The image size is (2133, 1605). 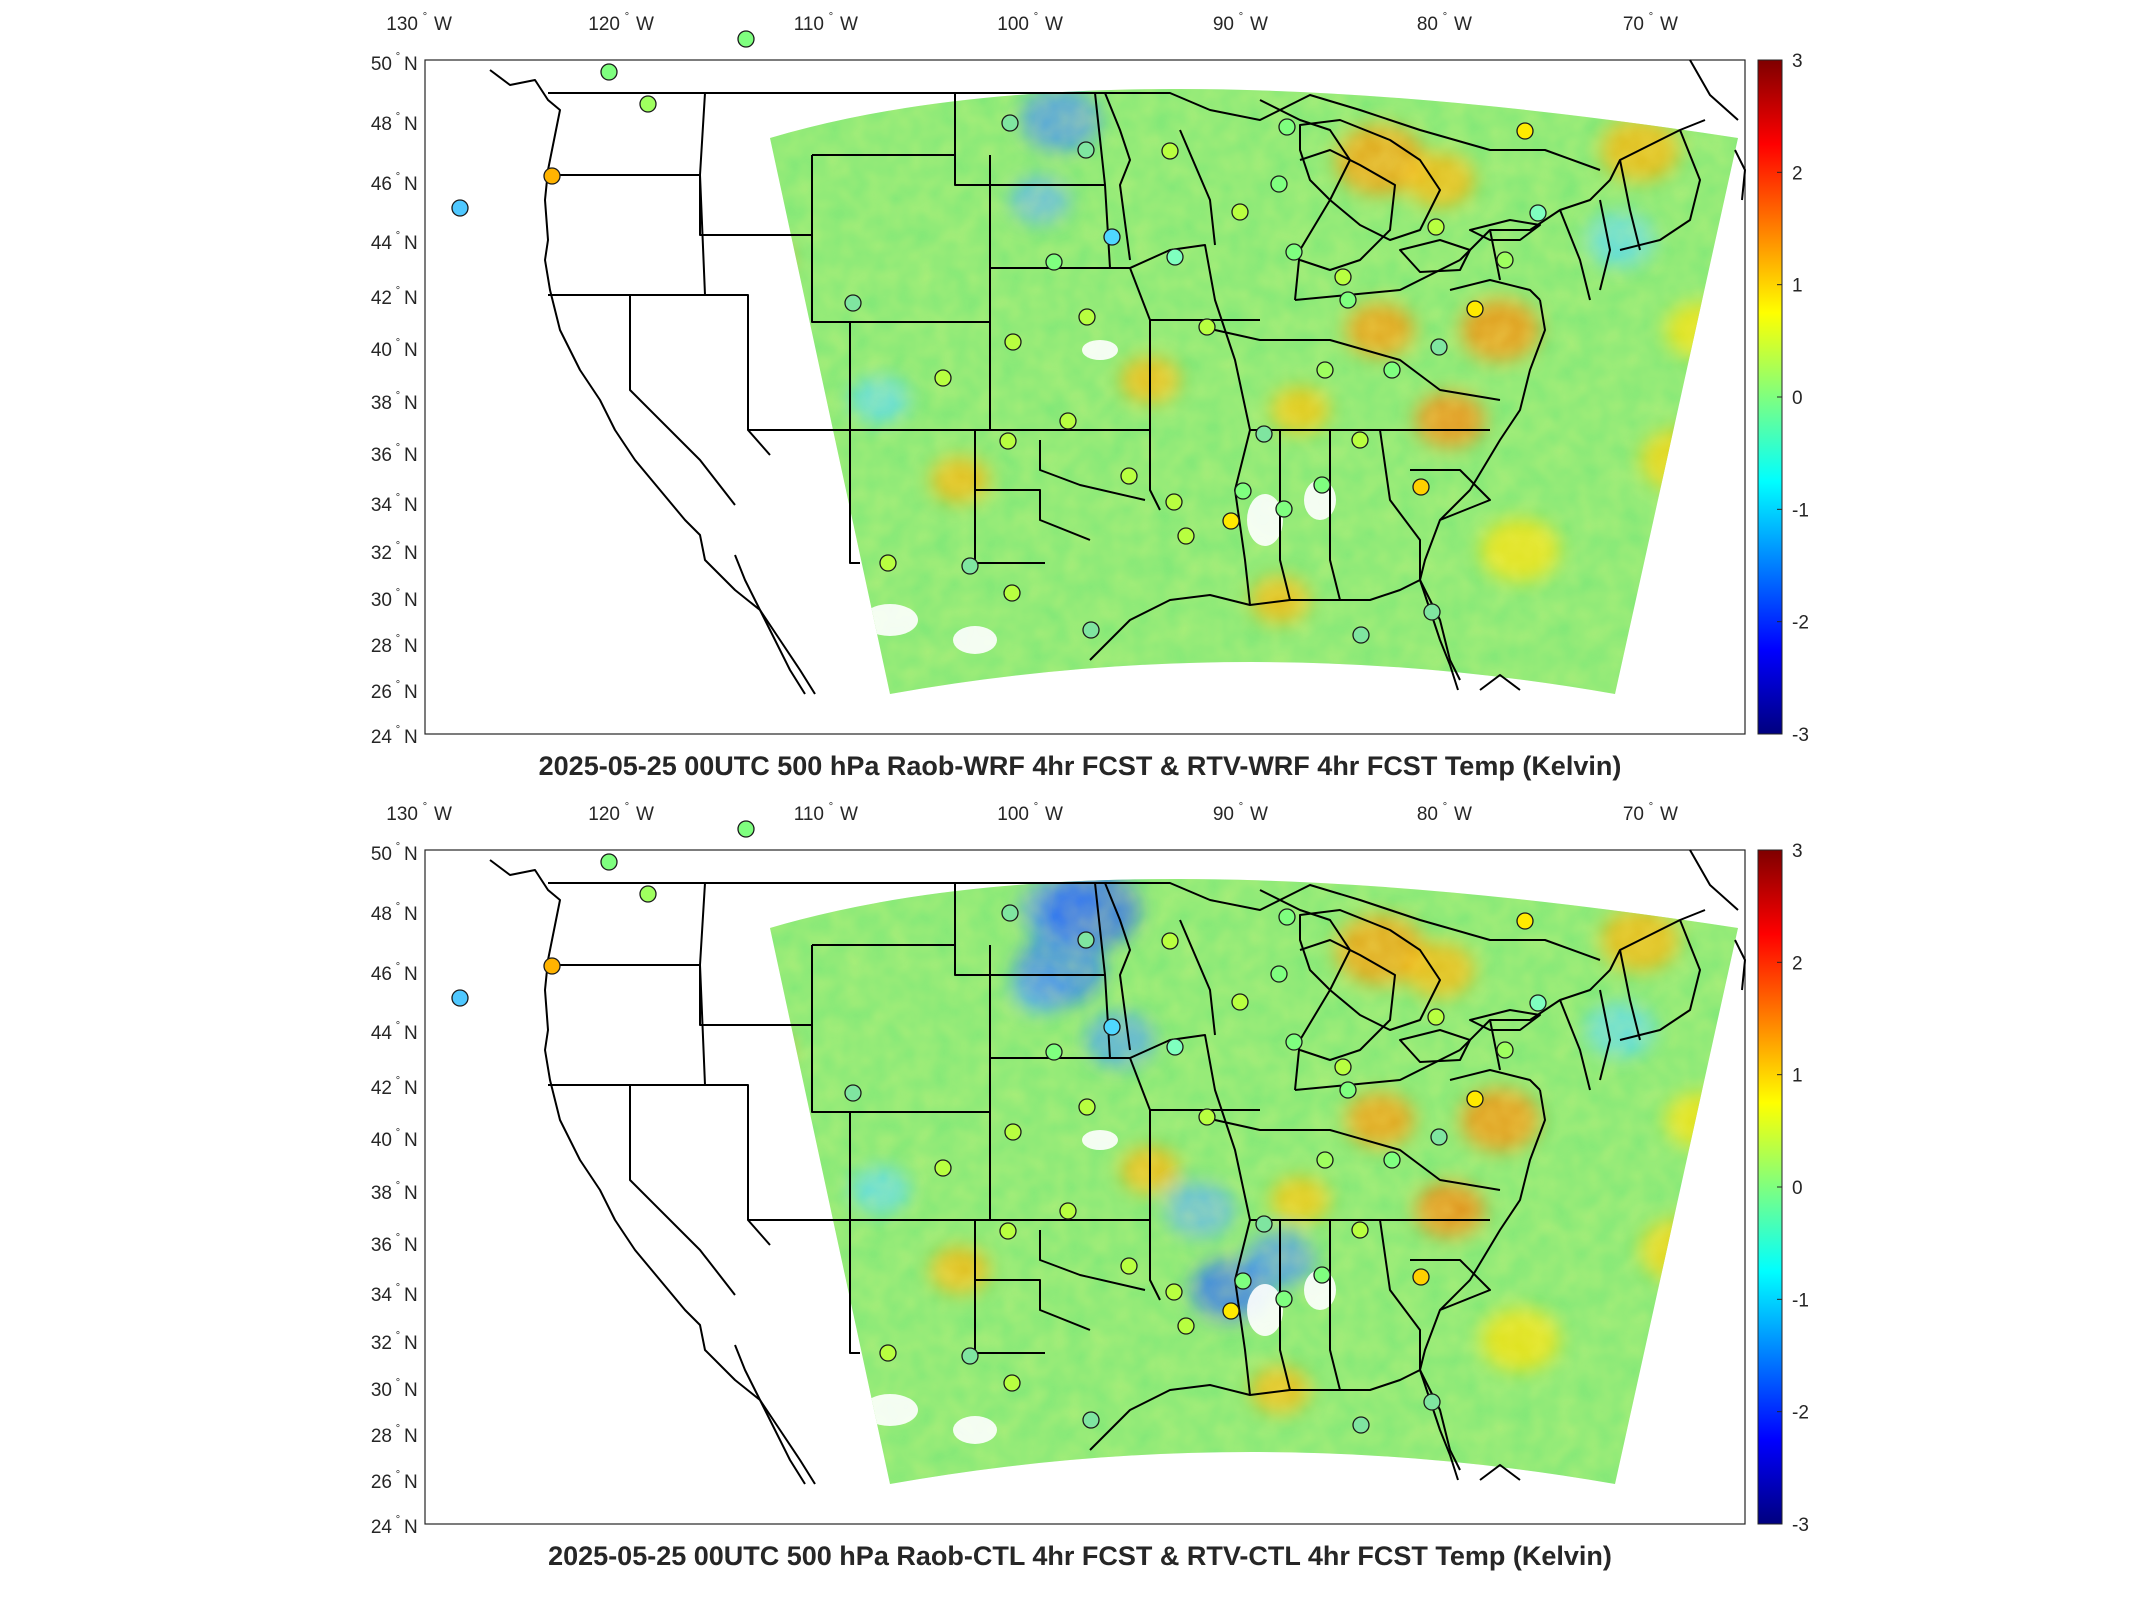 I want to click on lat-tick-label: 28, so click(x=381, y=1436).